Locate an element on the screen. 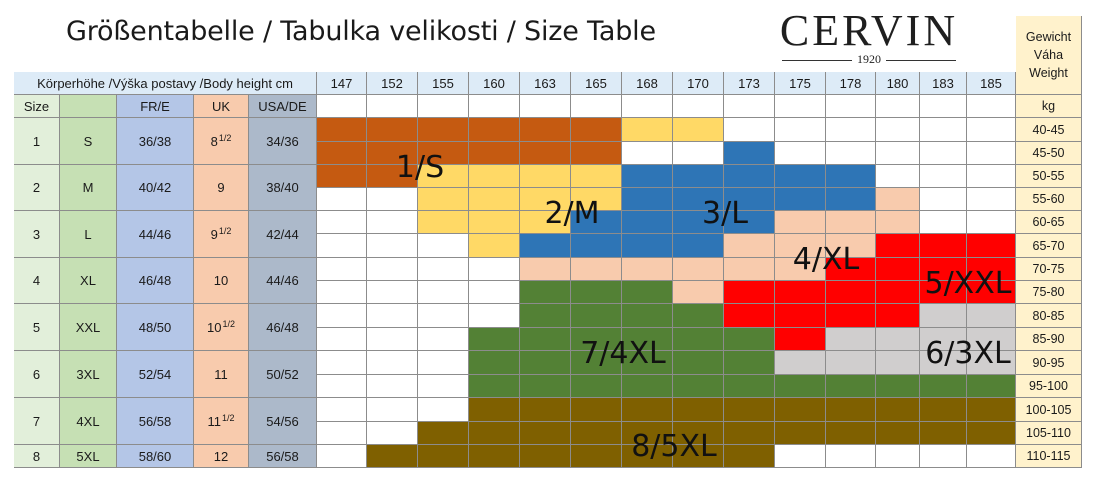 This screenshot has width=1101, height=488. size-uk: 9 1/2 is located at coordinates (221, 234).